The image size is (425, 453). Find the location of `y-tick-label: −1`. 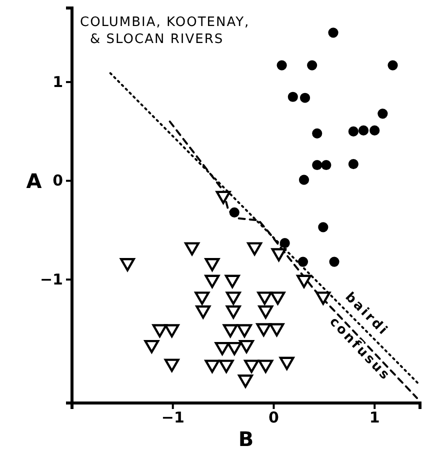

y-tick-label: −1 is located at coordinates (51, 279).